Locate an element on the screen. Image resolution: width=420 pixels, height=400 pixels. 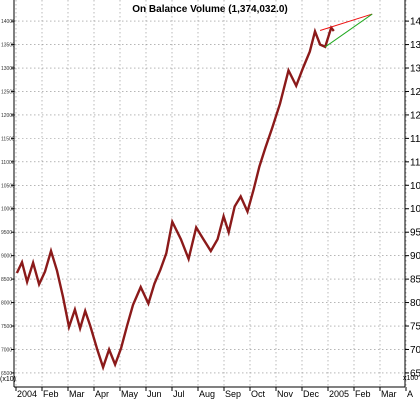
y-right-tick-label: 65 is located at coordinates (415, 373).